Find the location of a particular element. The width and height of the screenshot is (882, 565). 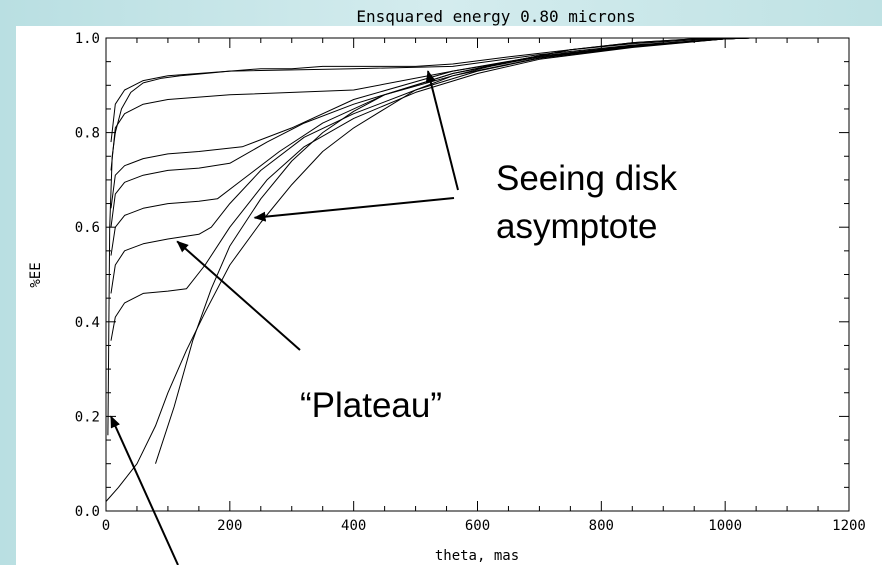

y-tick-label: 0.8 is located at coordinates (87, 134).